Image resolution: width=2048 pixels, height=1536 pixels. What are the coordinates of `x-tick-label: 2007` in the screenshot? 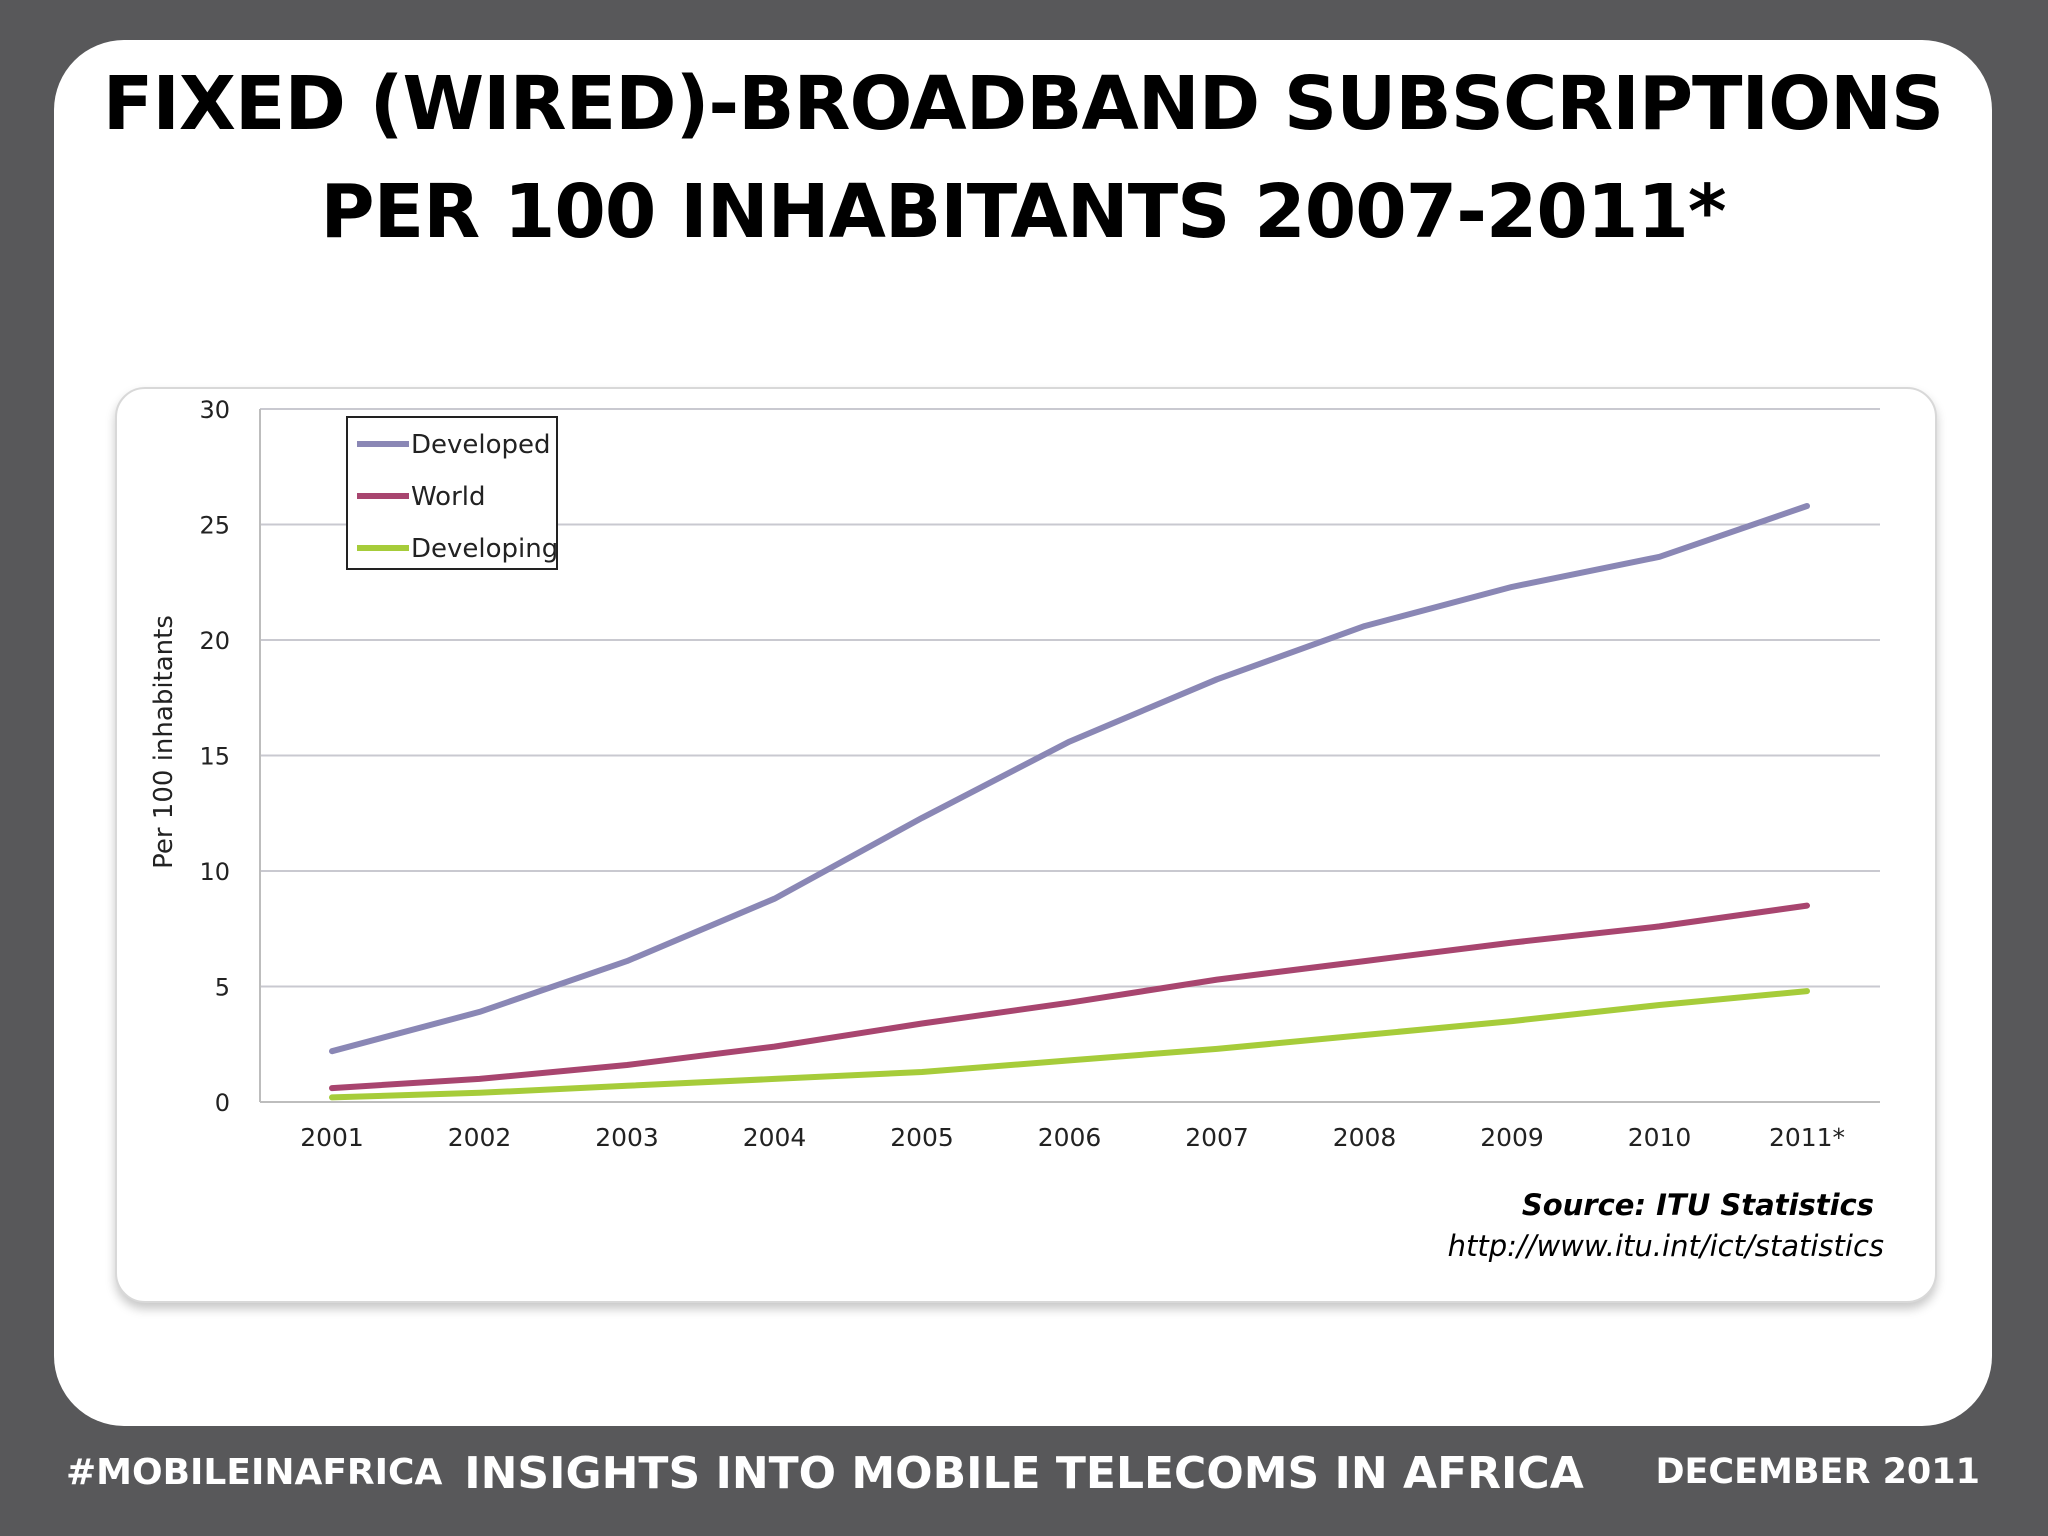 It's located at (1217, 1137).